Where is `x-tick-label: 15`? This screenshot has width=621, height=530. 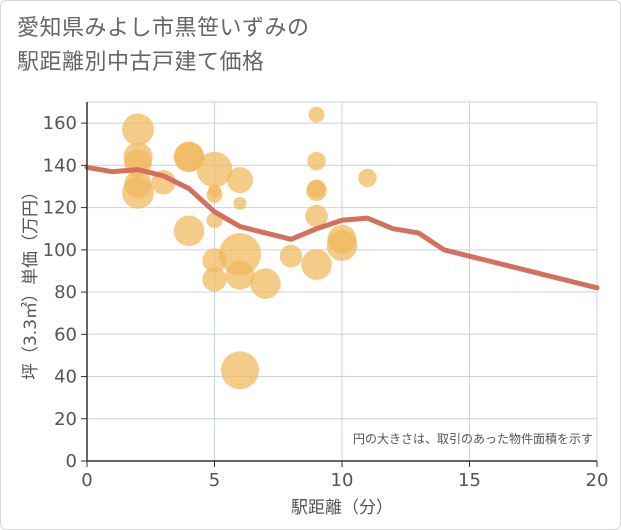
x-tick-label: 15 is located at coordinates (469, 480).